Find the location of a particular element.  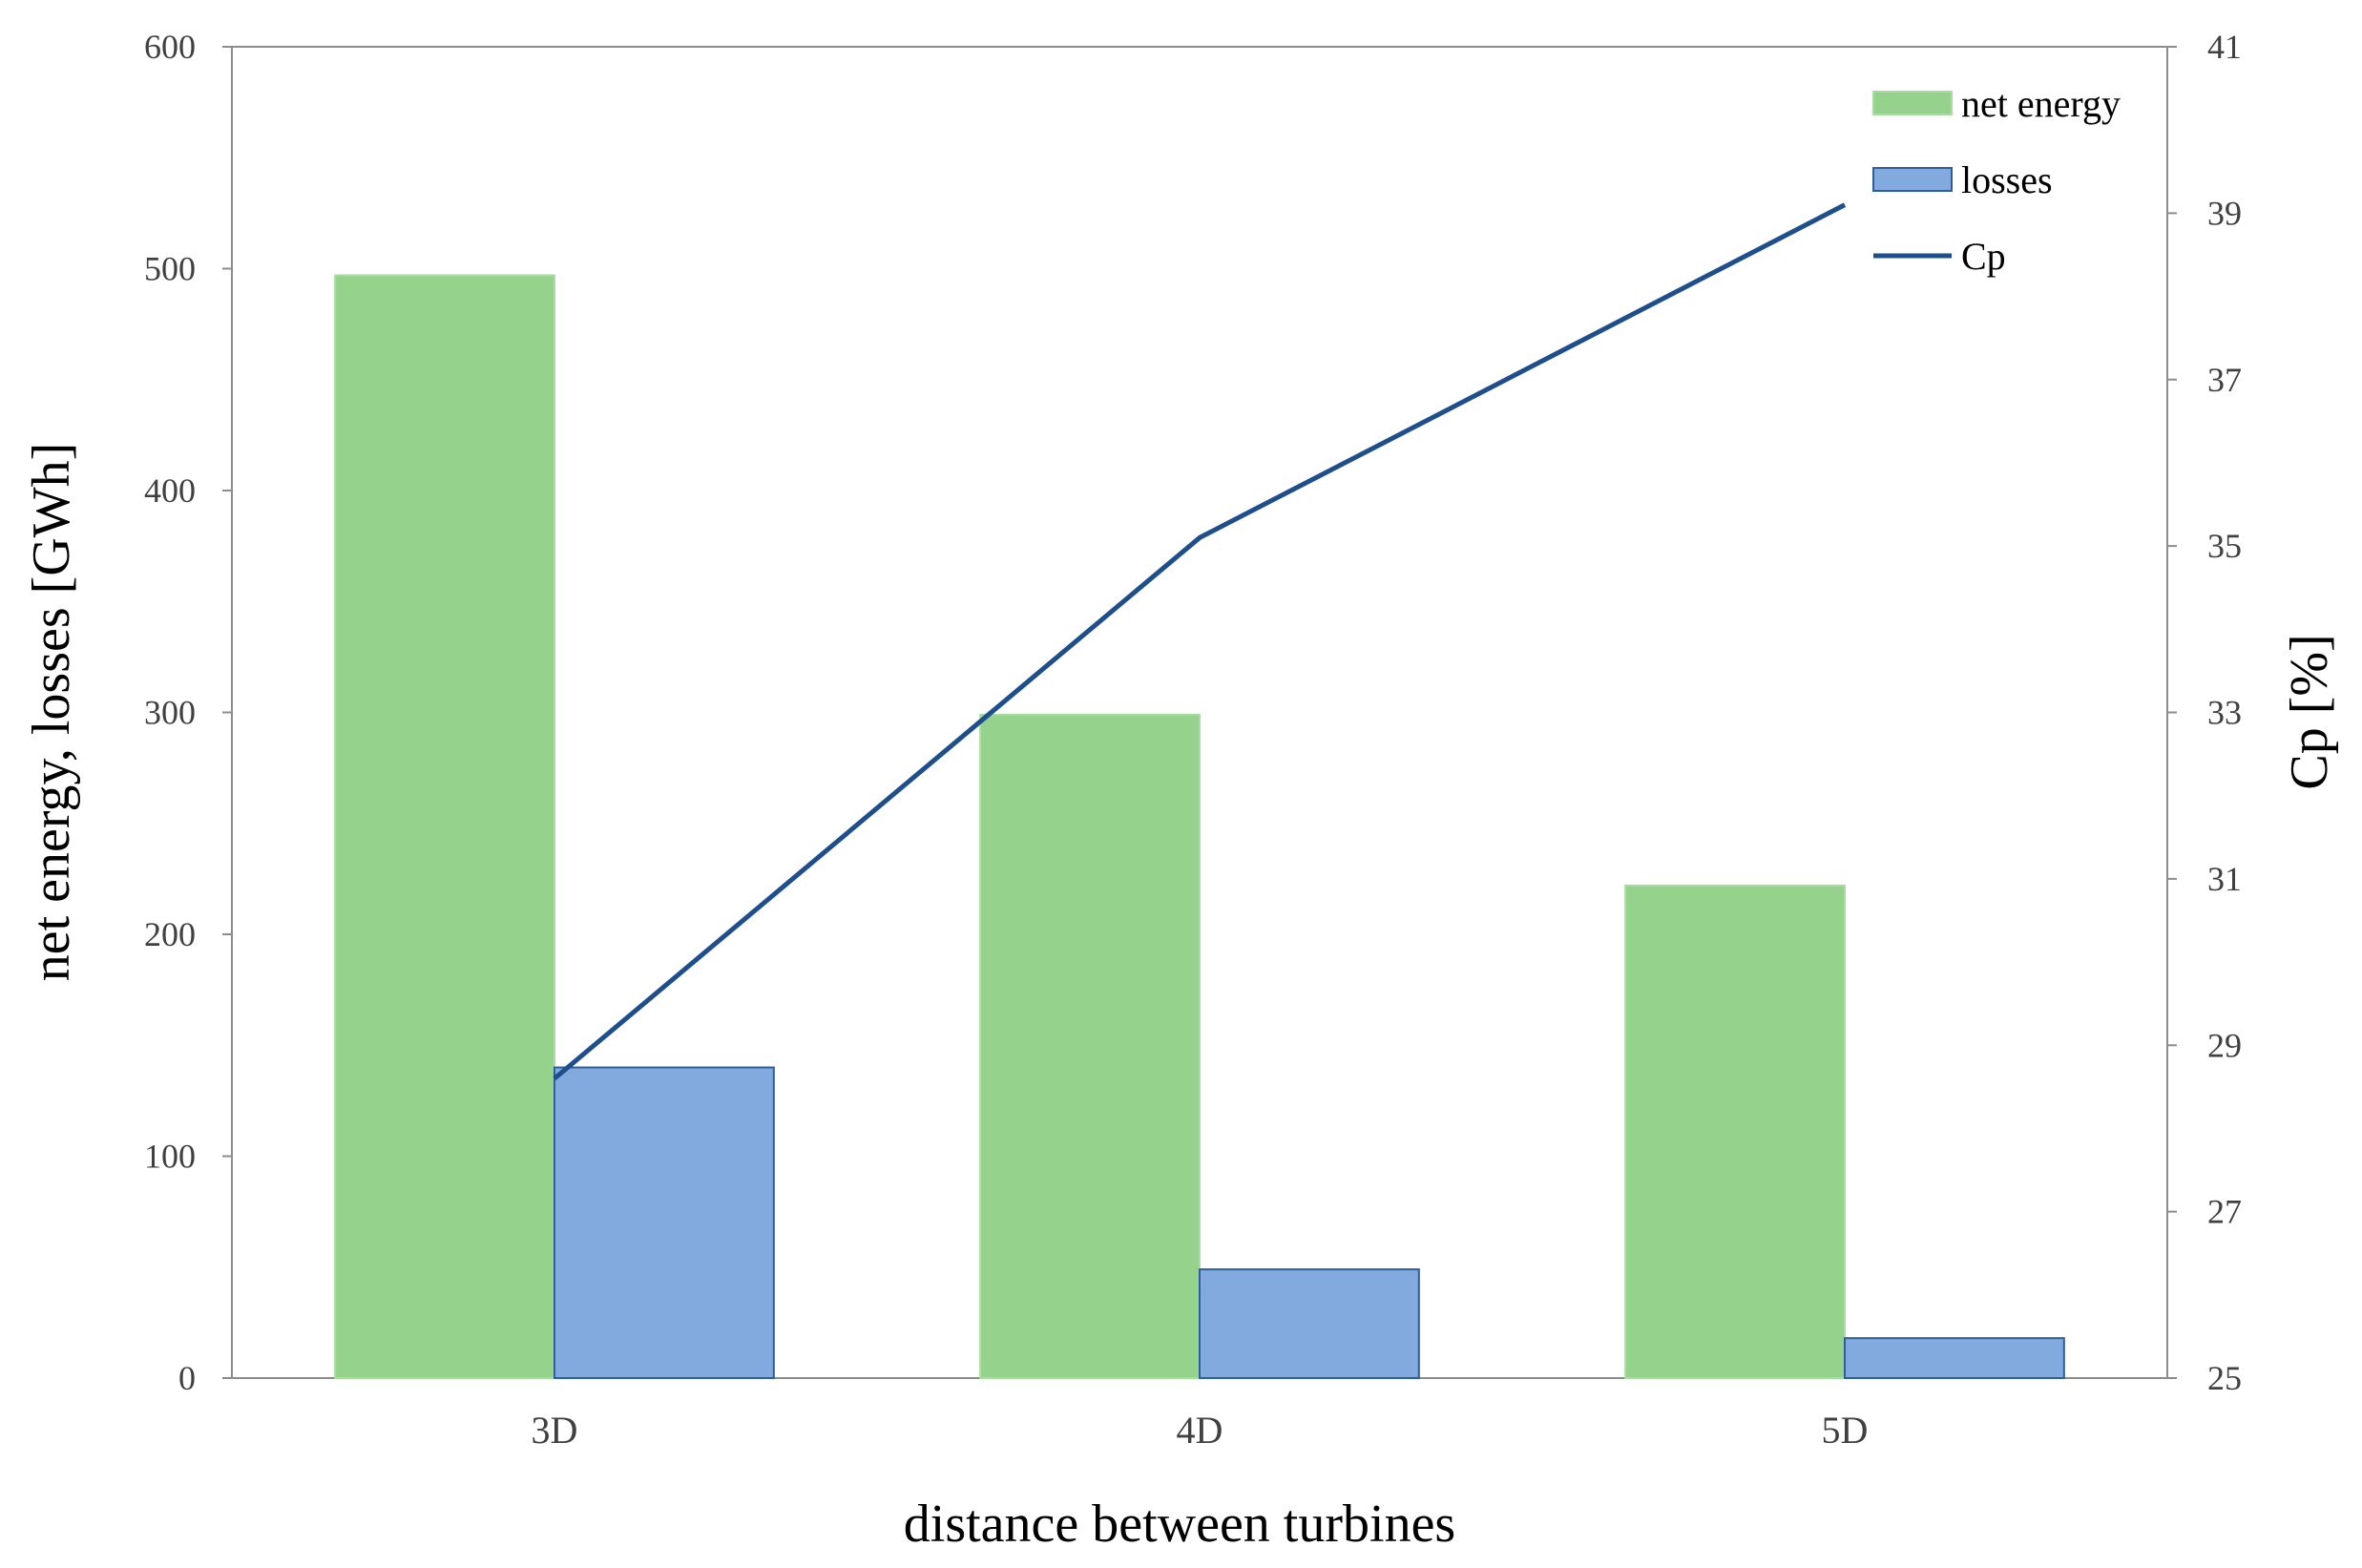

legend: net energy losses Cp is located at coordinates (1997, 180).